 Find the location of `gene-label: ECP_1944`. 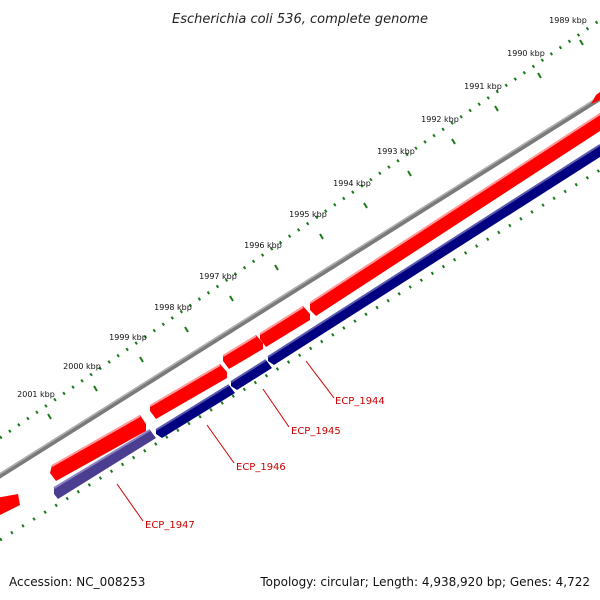

gene-label: ECP_1944 is located at coordinates (360, 401).